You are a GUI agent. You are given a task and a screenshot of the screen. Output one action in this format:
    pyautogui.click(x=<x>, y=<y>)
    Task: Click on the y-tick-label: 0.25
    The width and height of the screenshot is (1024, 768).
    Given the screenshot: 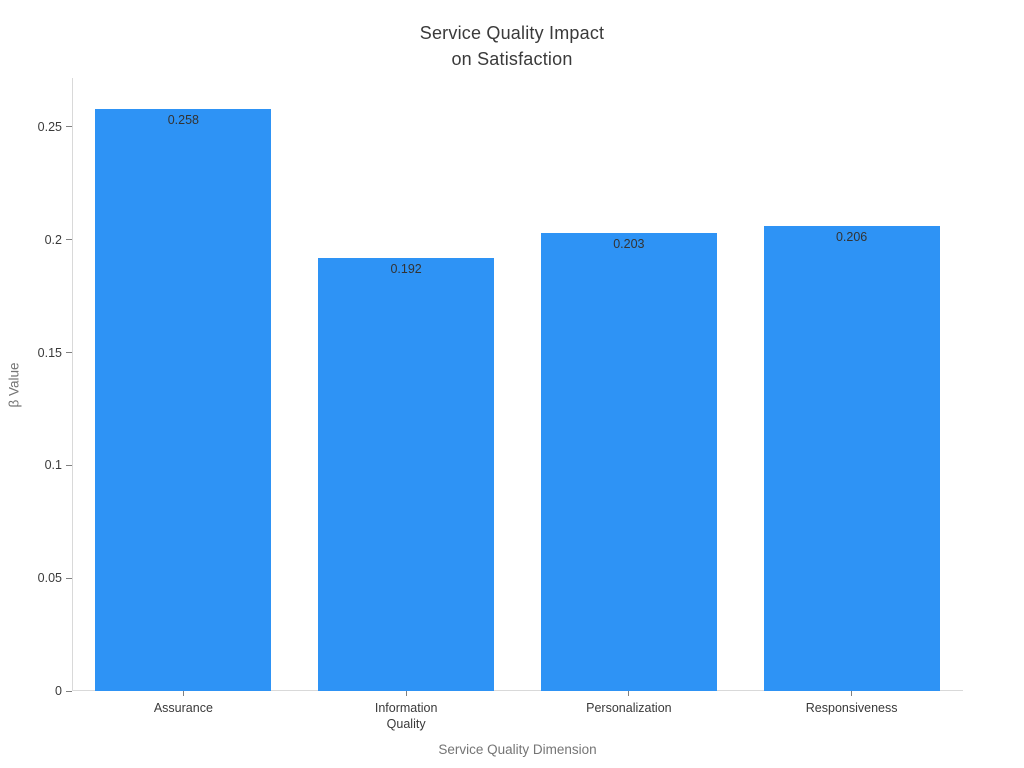 What is the action you would take?
    pyautogui.click(x=49, y=126)
    